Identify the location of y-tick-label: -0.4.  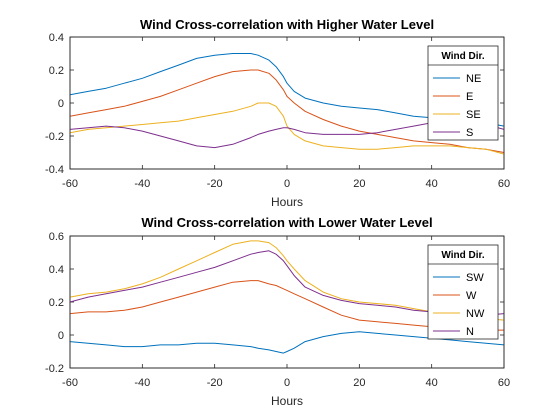
(54, 170).